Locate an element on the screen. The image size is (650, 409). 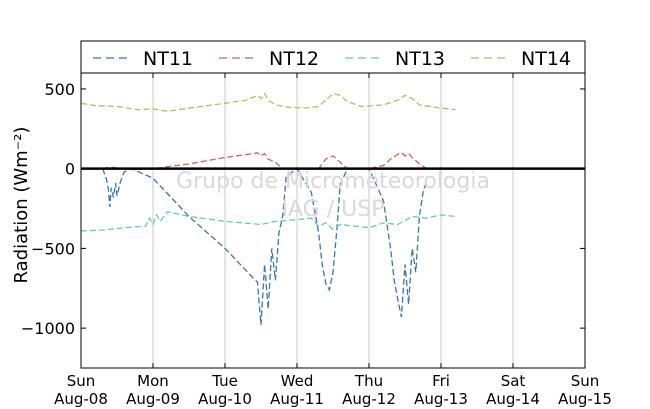
watermark-text: IAG / USP is located at coordinates (333, 209).